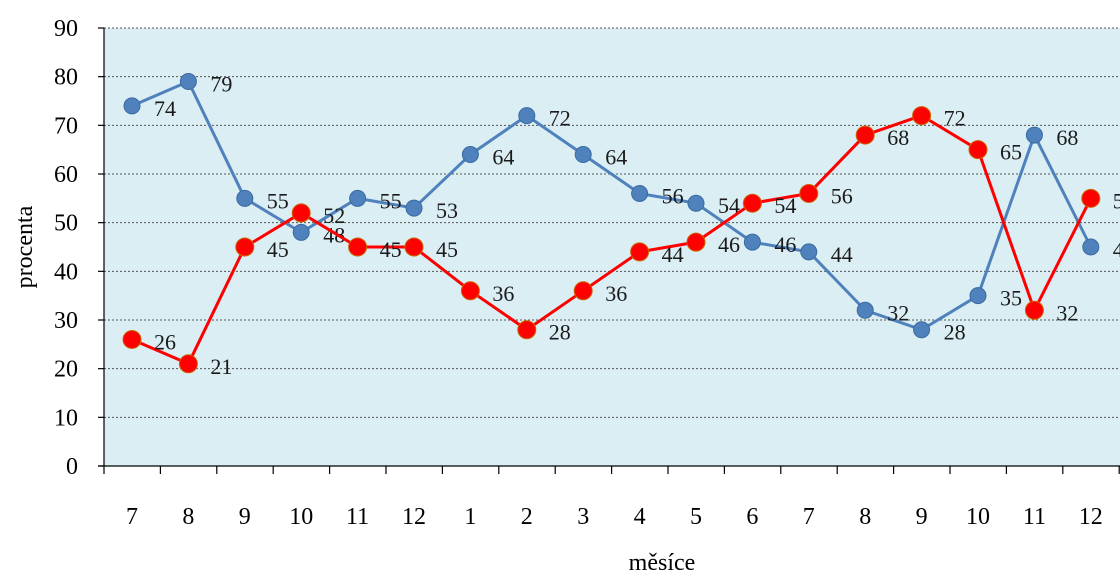 This screenshot has height=574, width=1120. I want to click on x-tick-label: 6, so click(752, 517).